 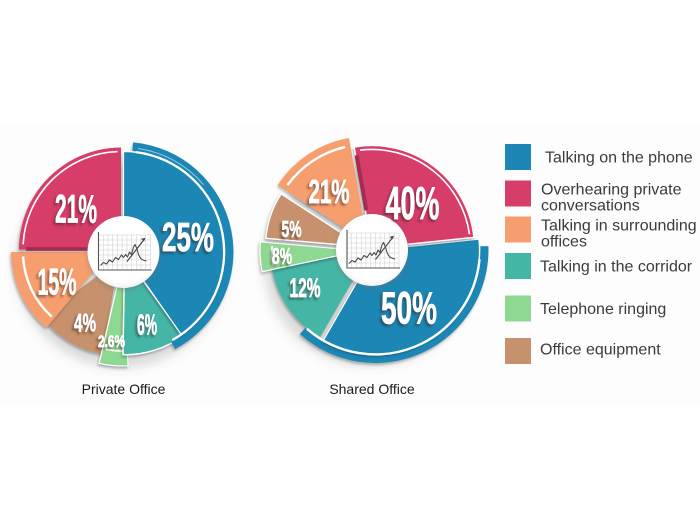 What do you see at coordinates (282, 256) in the screenshot?
I see `svg-text: 8%` at bounding box center [282, 256].